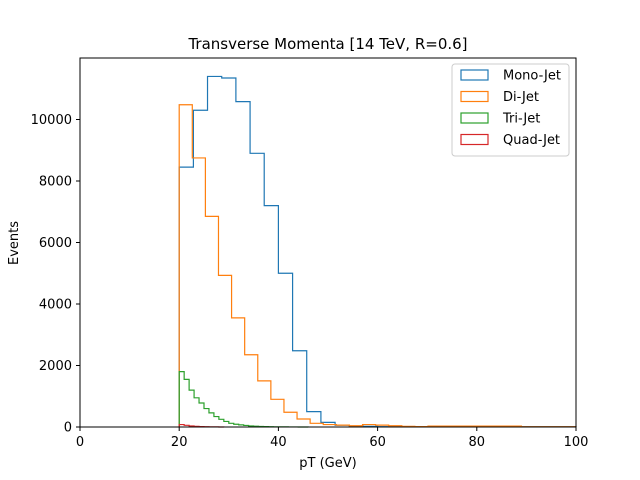  What do you see at coordinates (377, 442) in the screenshot?
I see `x-tick-label: 60` at bounding box center [377, 442].